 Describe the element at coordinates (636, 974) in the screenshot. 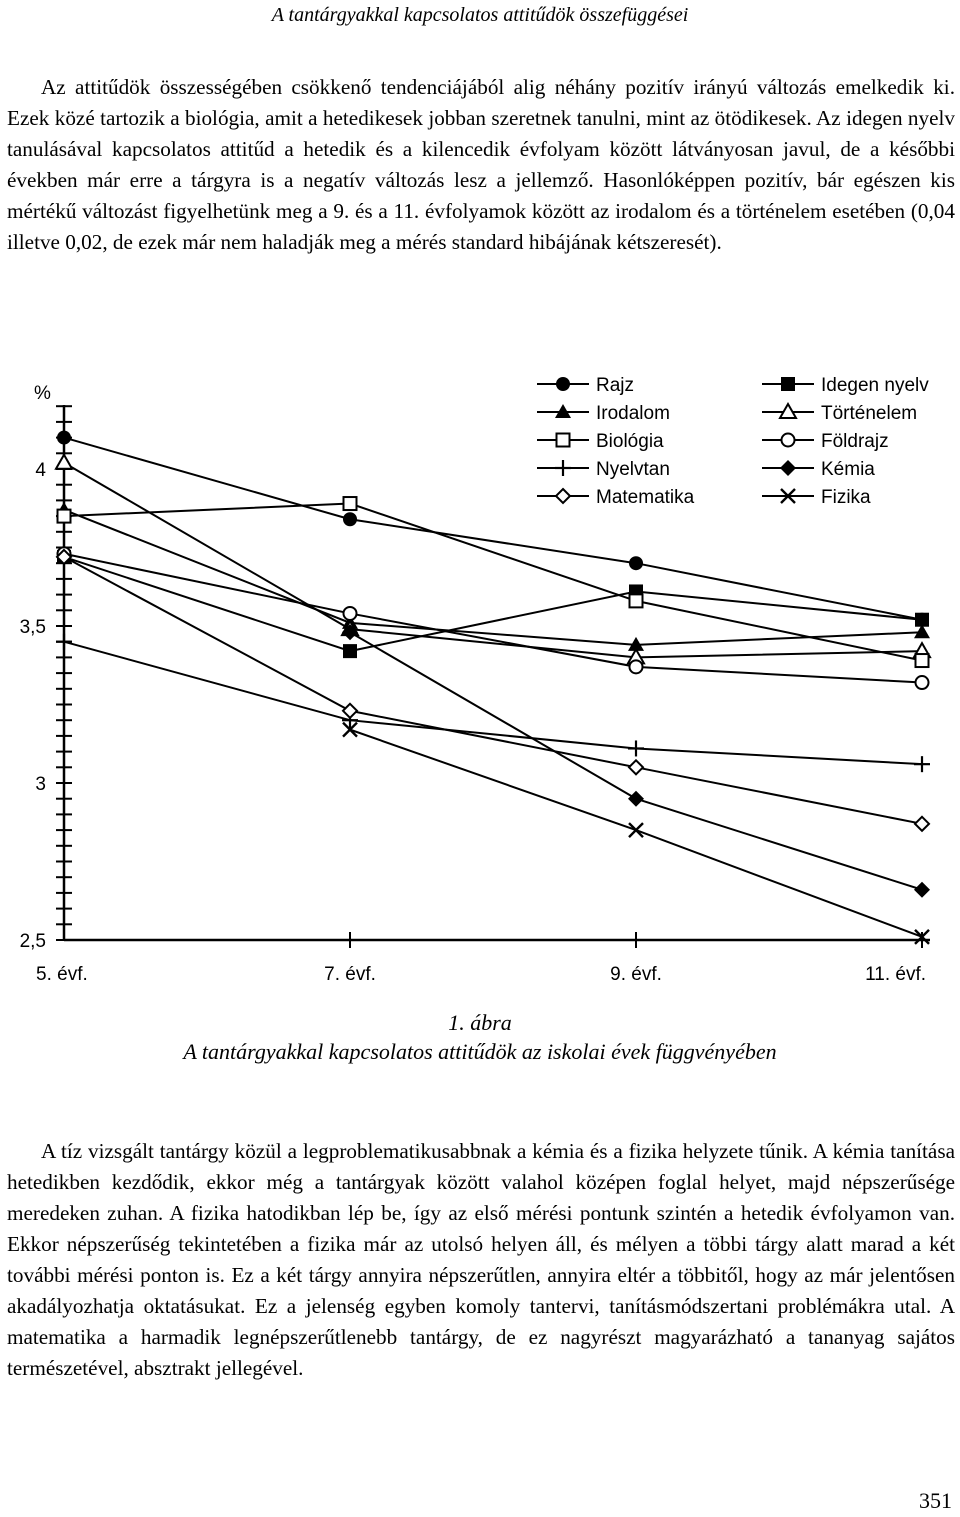

I see `x-tick-label: 9. évf.` at that location.